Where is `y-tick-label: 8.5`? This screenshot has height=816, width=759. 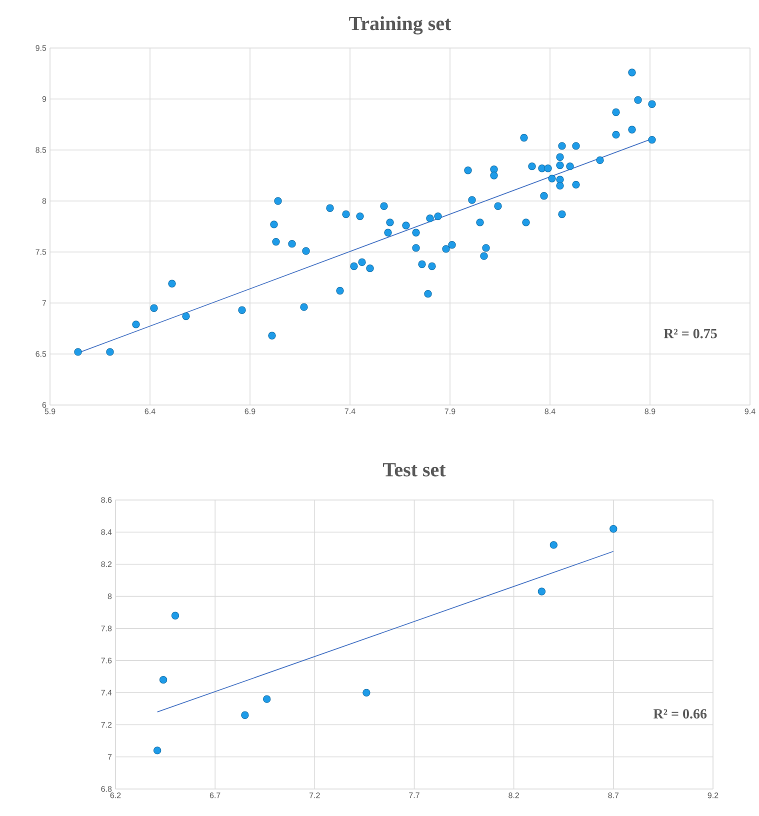 y-tick-label: 8.5 is located at coordinates (41, 150).